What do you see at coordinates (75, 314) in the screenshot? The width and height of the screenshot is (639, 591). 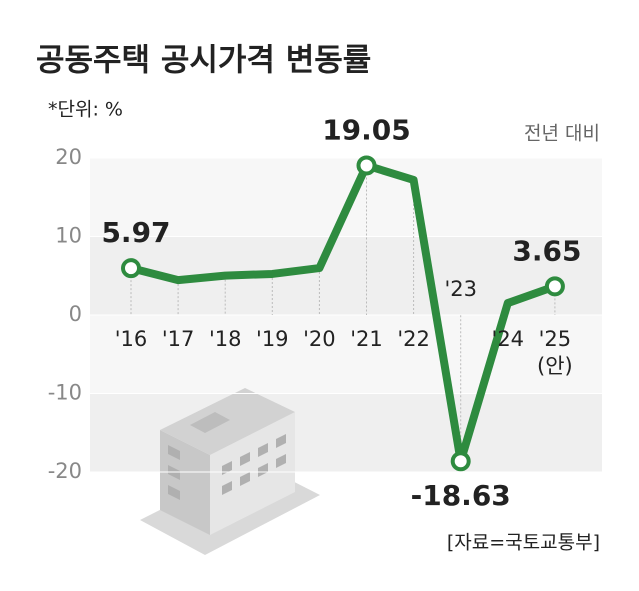 I see `y-tick-label: 0` at bounding box center [75, 314].